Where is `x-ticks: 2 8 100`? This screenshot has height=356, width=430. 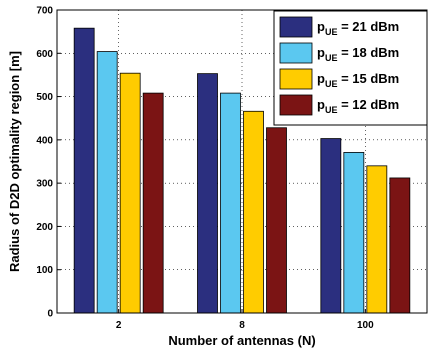 x-ticks: 2 8 100 is located at coordinates (245, 320).